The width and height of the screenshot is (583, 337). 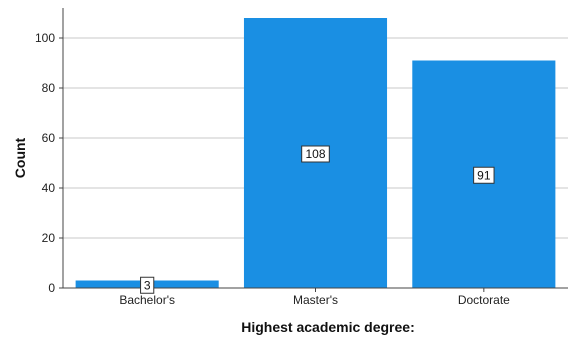 I want to click on data-label-0: 3, so click(x=147, y=285).